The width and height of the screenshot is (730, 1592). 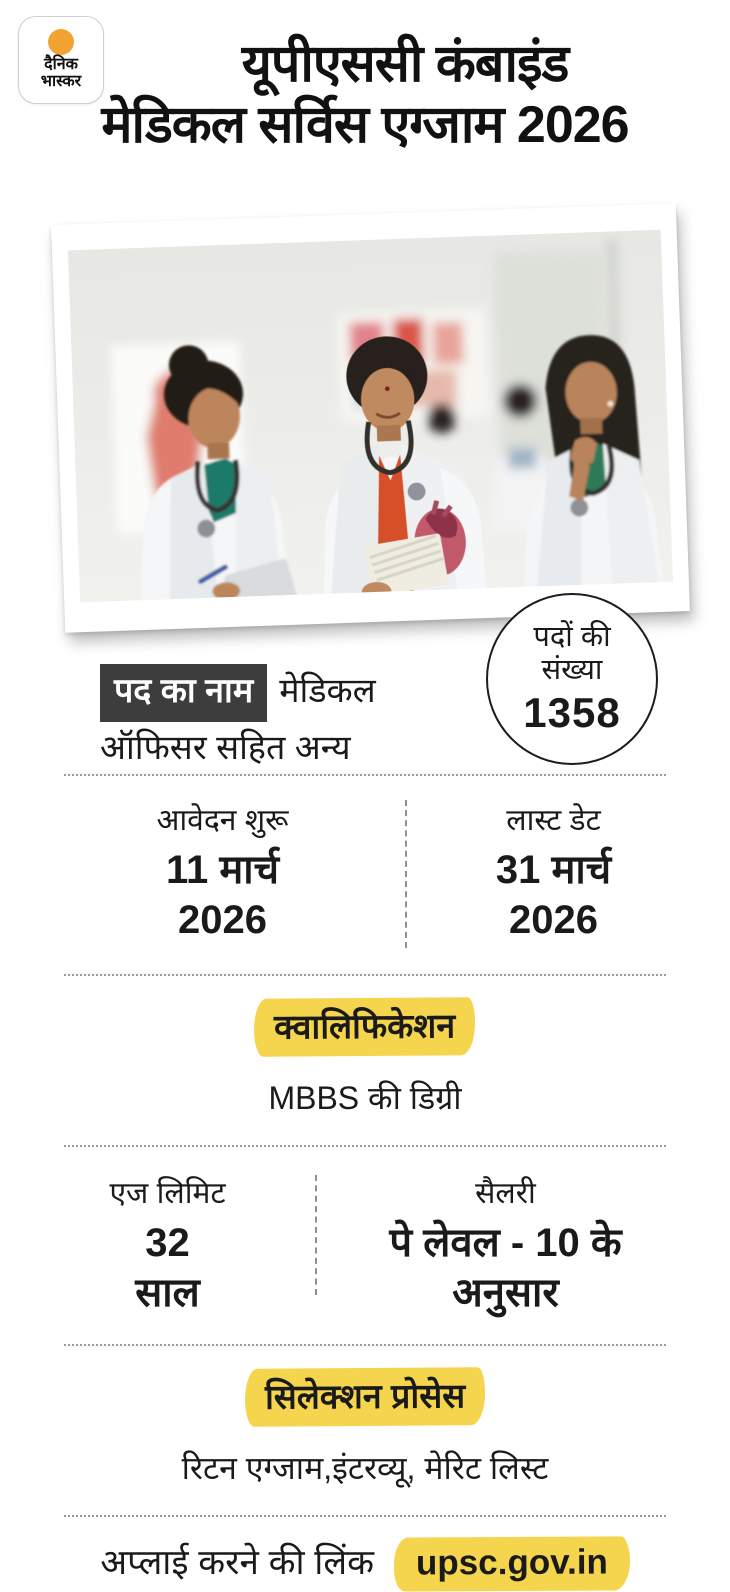 I want to click on vacancy-label-line1: पदों की, so click(x=572, y=636).